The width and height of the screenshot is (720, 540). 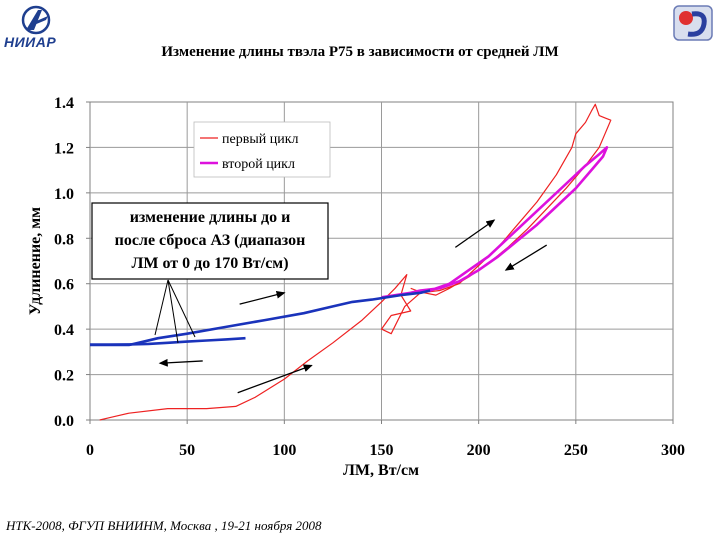 I want to click on legend-label-series-1: первый цикл, so click(x=260, y=139).